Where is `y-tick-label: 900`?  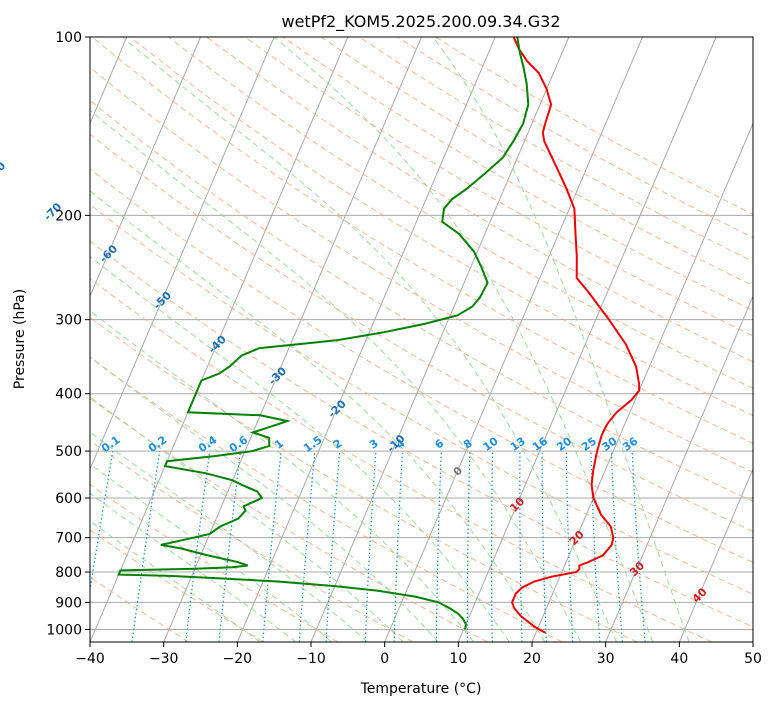 y-tick-label: 900 is located at coordinates (68, 603).